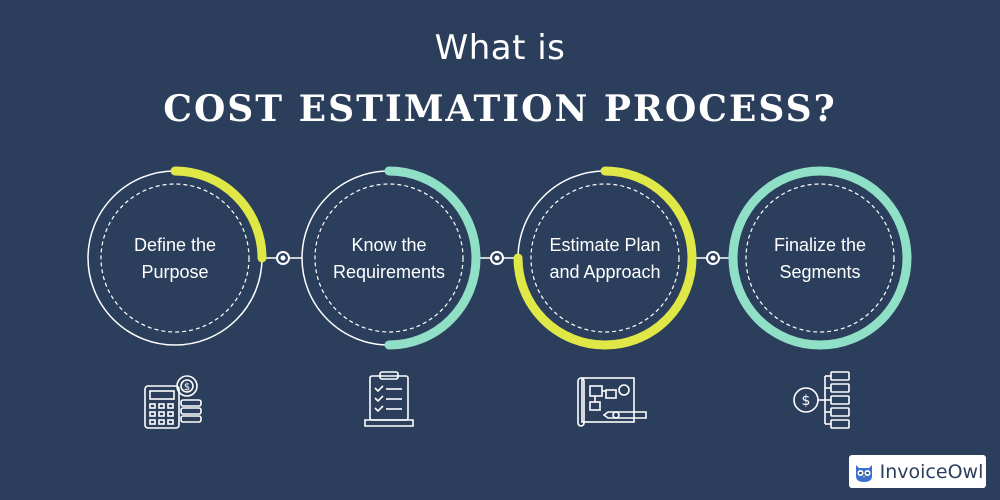 The height and width of the screenshot is (500, 1000). I want to click on step-1-label-line-2: Purpose, so click(175, 272).